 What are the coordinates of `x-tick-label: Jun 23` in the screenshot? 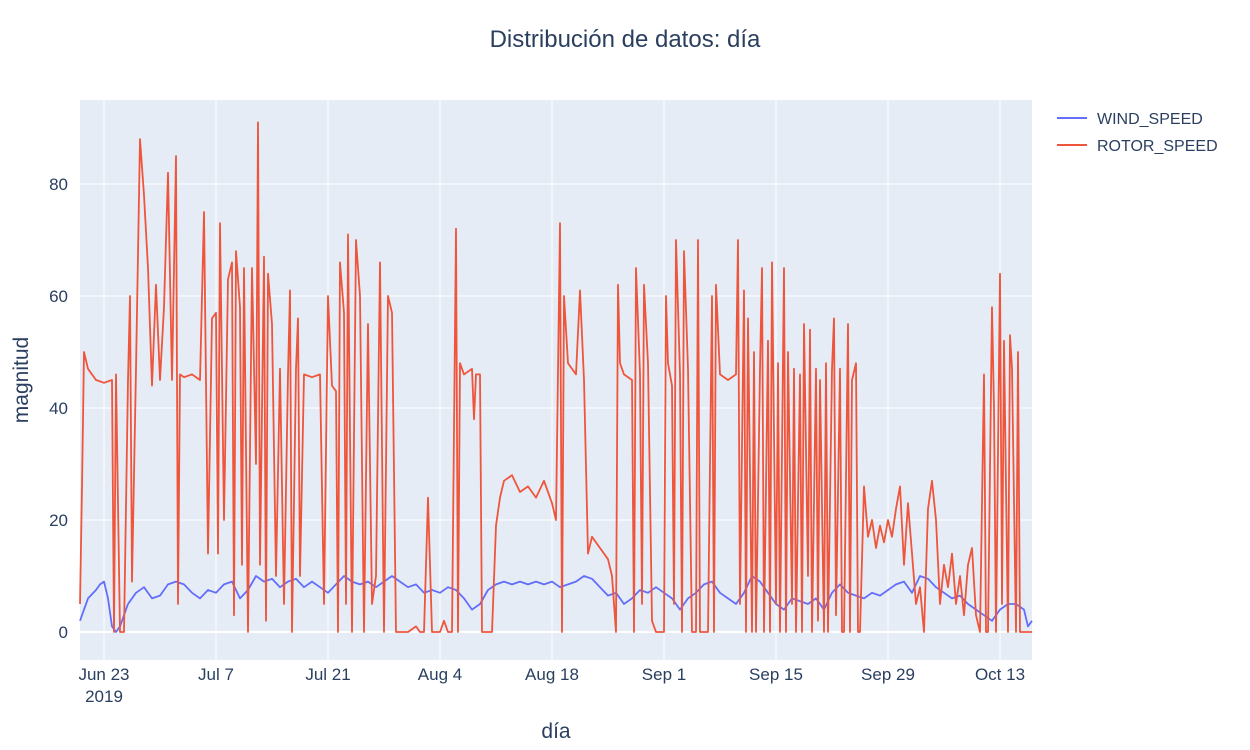 It's located at (103, 674).